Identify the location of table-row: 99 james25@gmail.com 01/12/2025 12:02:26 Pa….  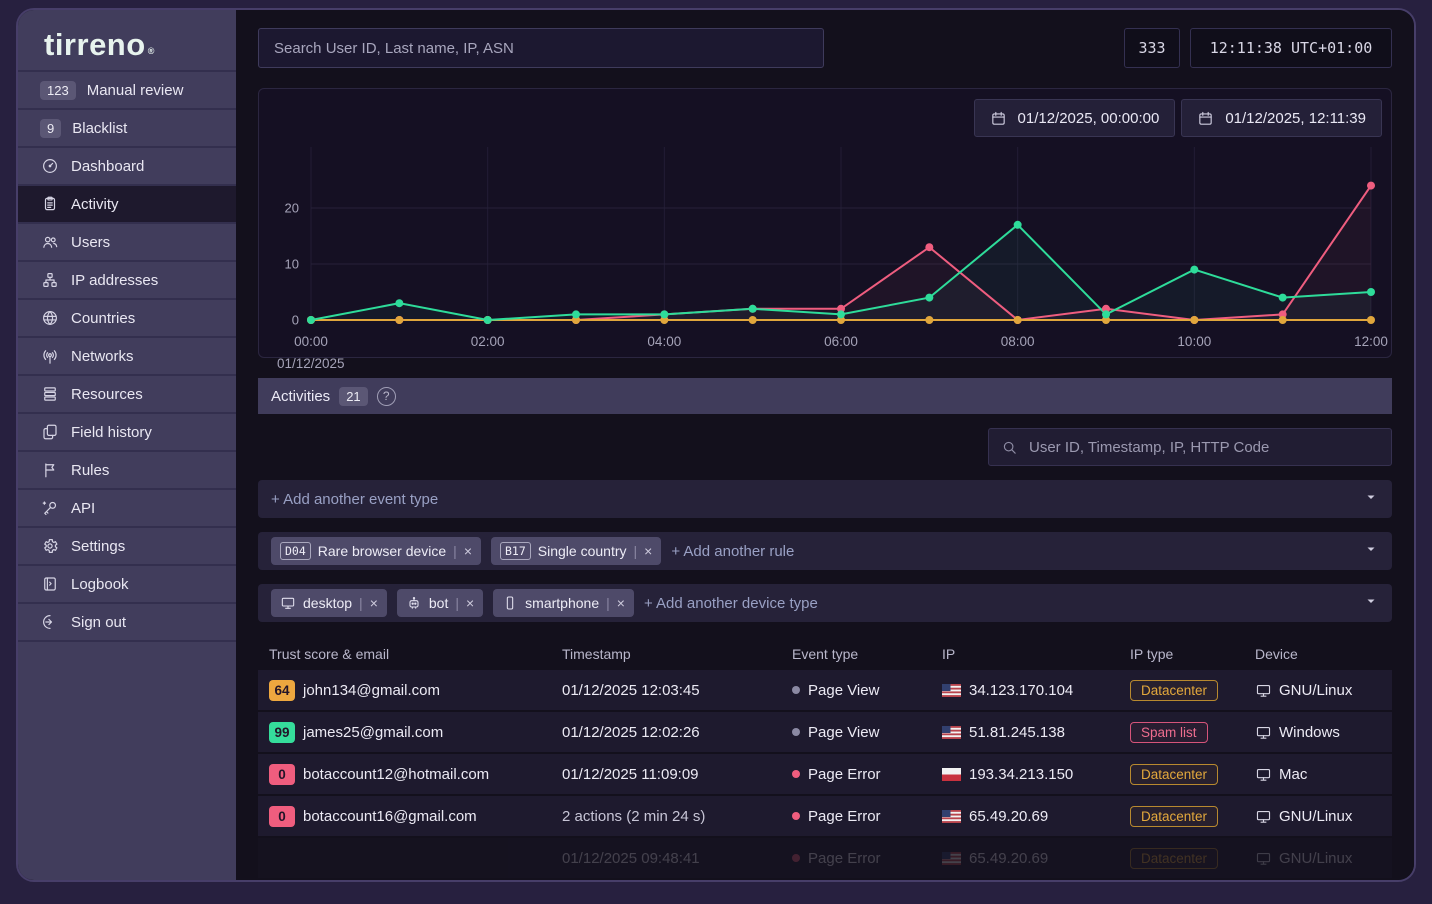
(825, 732).